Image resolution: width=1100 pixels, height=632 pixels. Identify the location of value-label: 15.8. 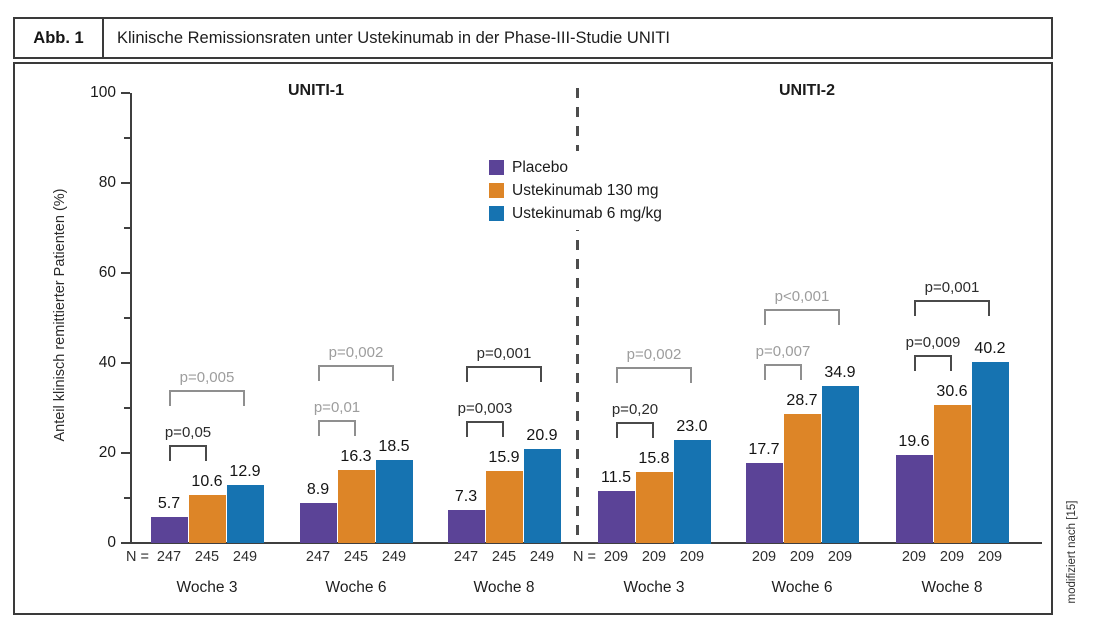
(654, 458).